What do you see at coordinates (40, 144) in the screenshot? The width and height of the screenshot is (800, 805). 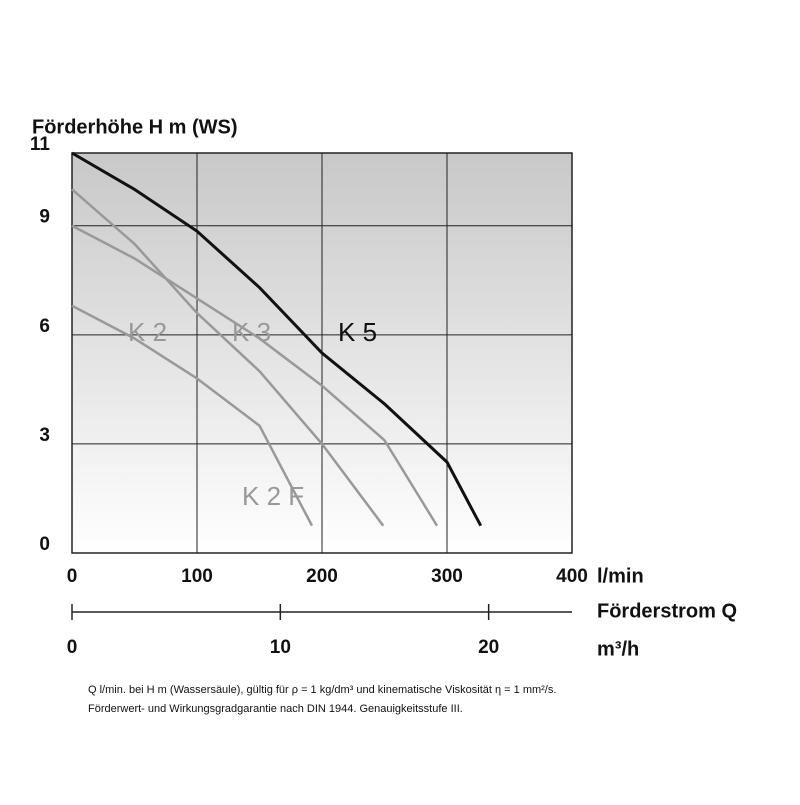 I see `y-tick-label: 11` at bounding box center [40, 144].